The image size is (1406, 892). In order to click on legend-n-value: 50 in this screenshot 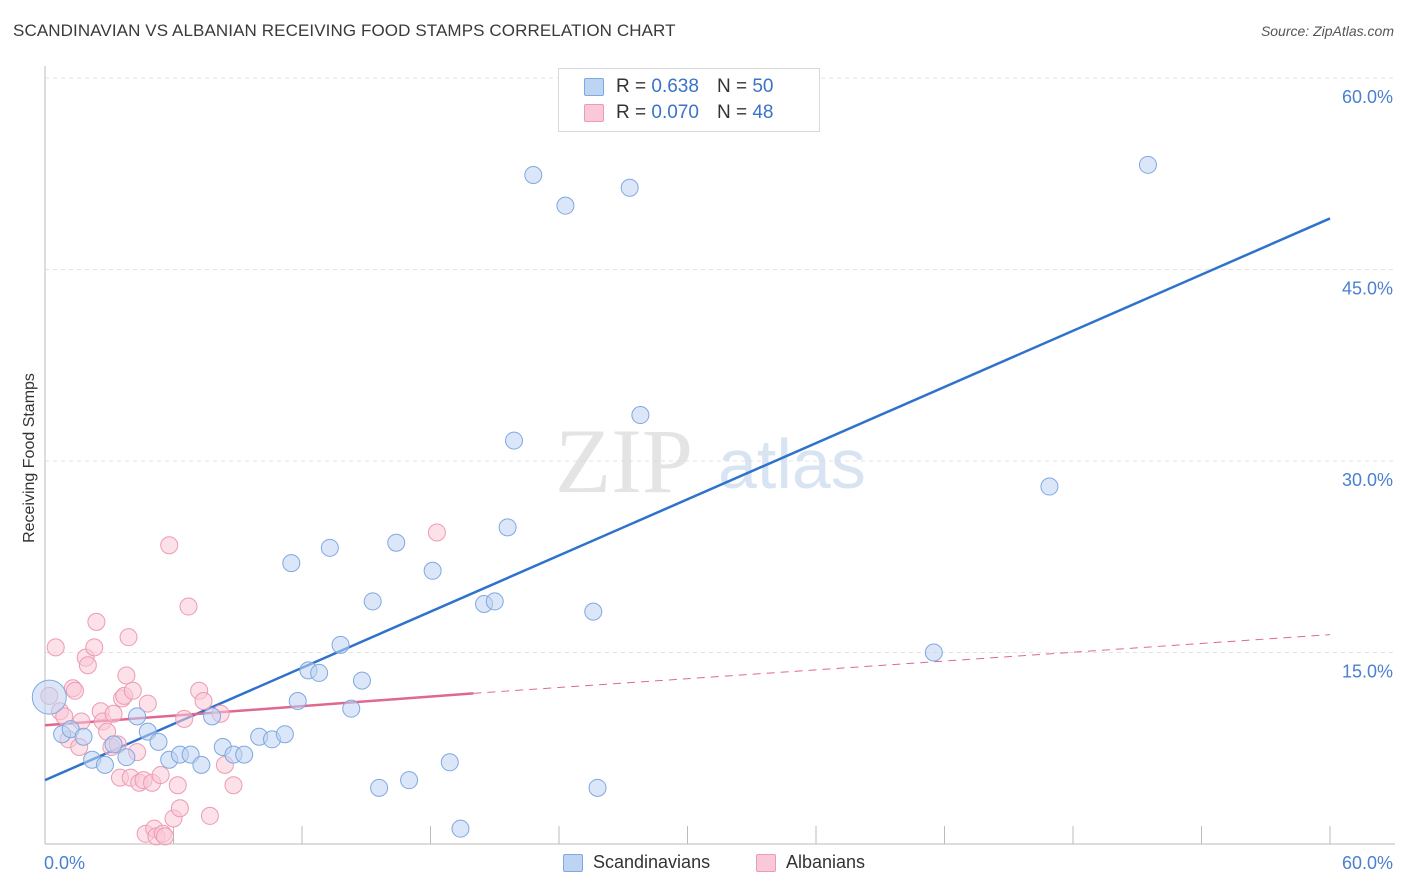, I will do `click(763, 86)`.